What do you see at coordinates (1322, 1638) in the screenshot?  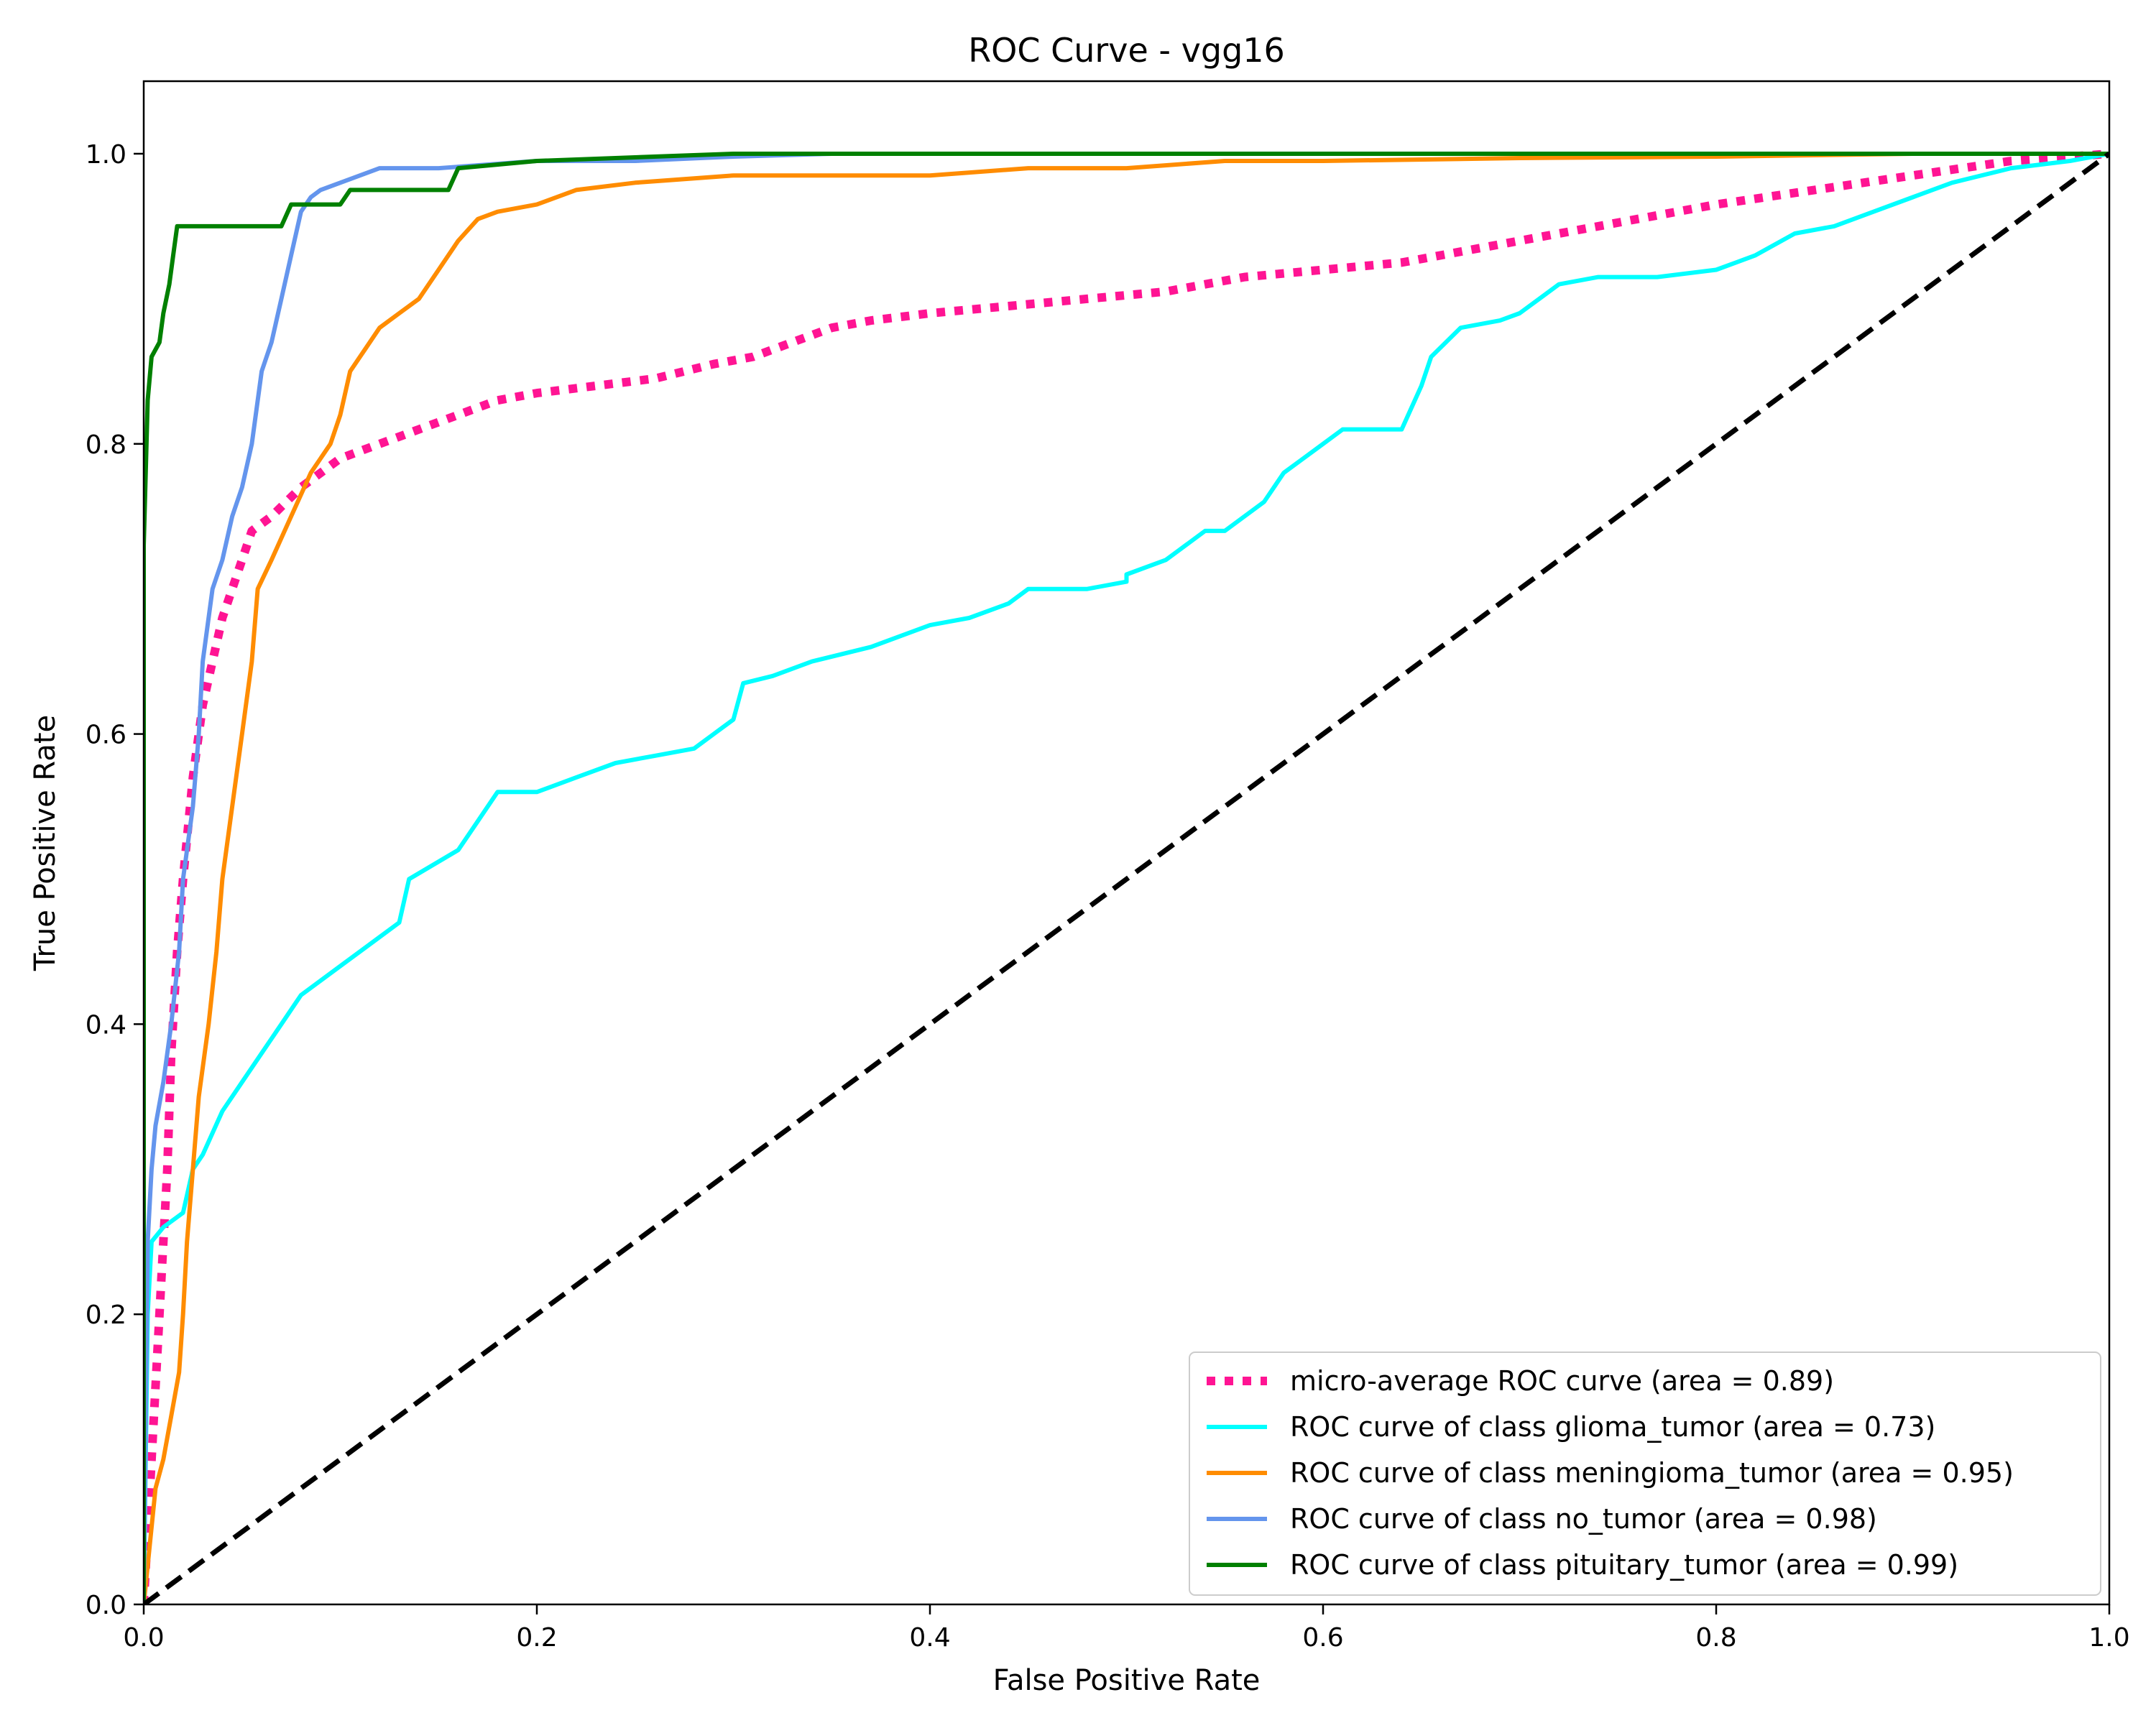 I see `x-tick-label: 0.6` at bounding box center [1322, 1638].